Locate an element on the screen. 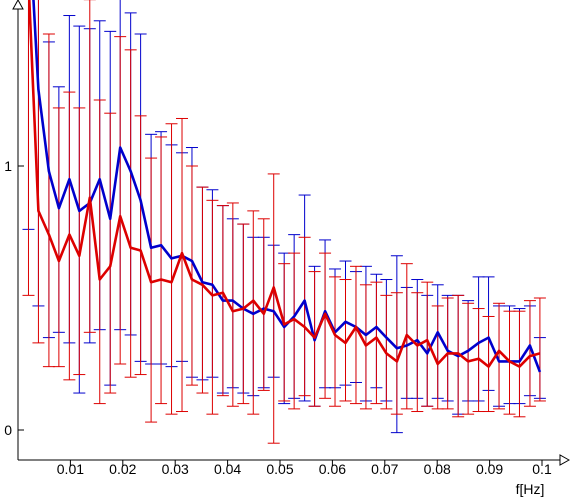  x-tick-label: 0.08 is located at coordinates (437, 469).